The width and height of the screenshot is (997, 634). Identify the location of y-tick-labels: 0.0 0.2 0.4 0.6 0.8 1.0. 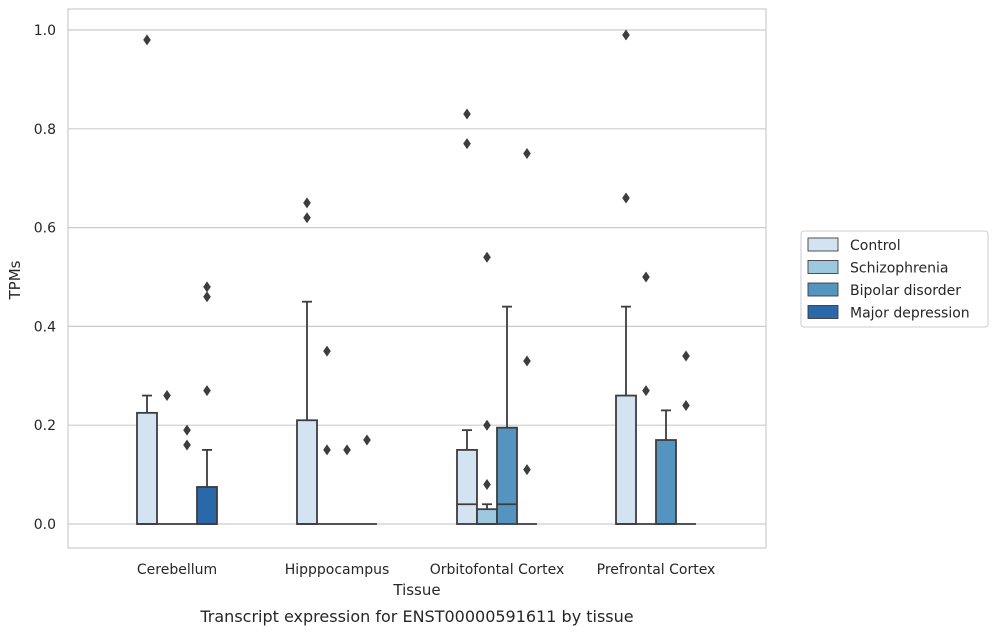
(45, 278).